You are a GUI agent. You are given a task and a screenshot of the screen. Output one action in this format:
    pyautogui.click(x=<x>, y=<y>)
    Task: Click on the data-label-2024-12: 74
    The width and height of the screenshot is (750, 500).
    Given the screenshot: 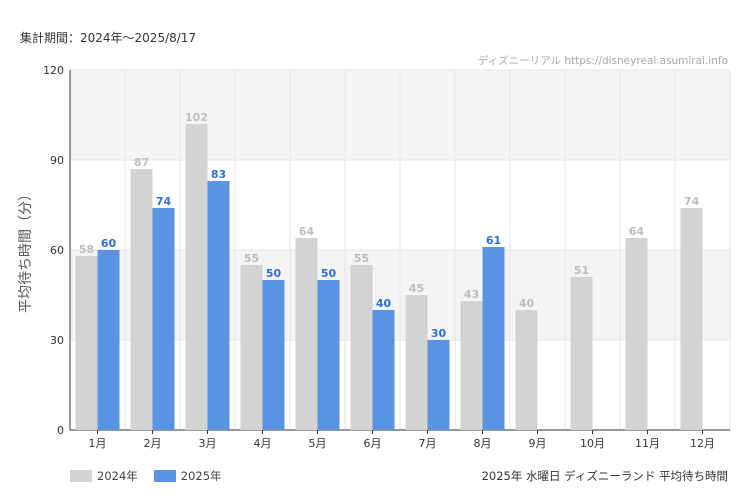 What is the action you would take?
    pyautogui.click(x=692, y=201)
    